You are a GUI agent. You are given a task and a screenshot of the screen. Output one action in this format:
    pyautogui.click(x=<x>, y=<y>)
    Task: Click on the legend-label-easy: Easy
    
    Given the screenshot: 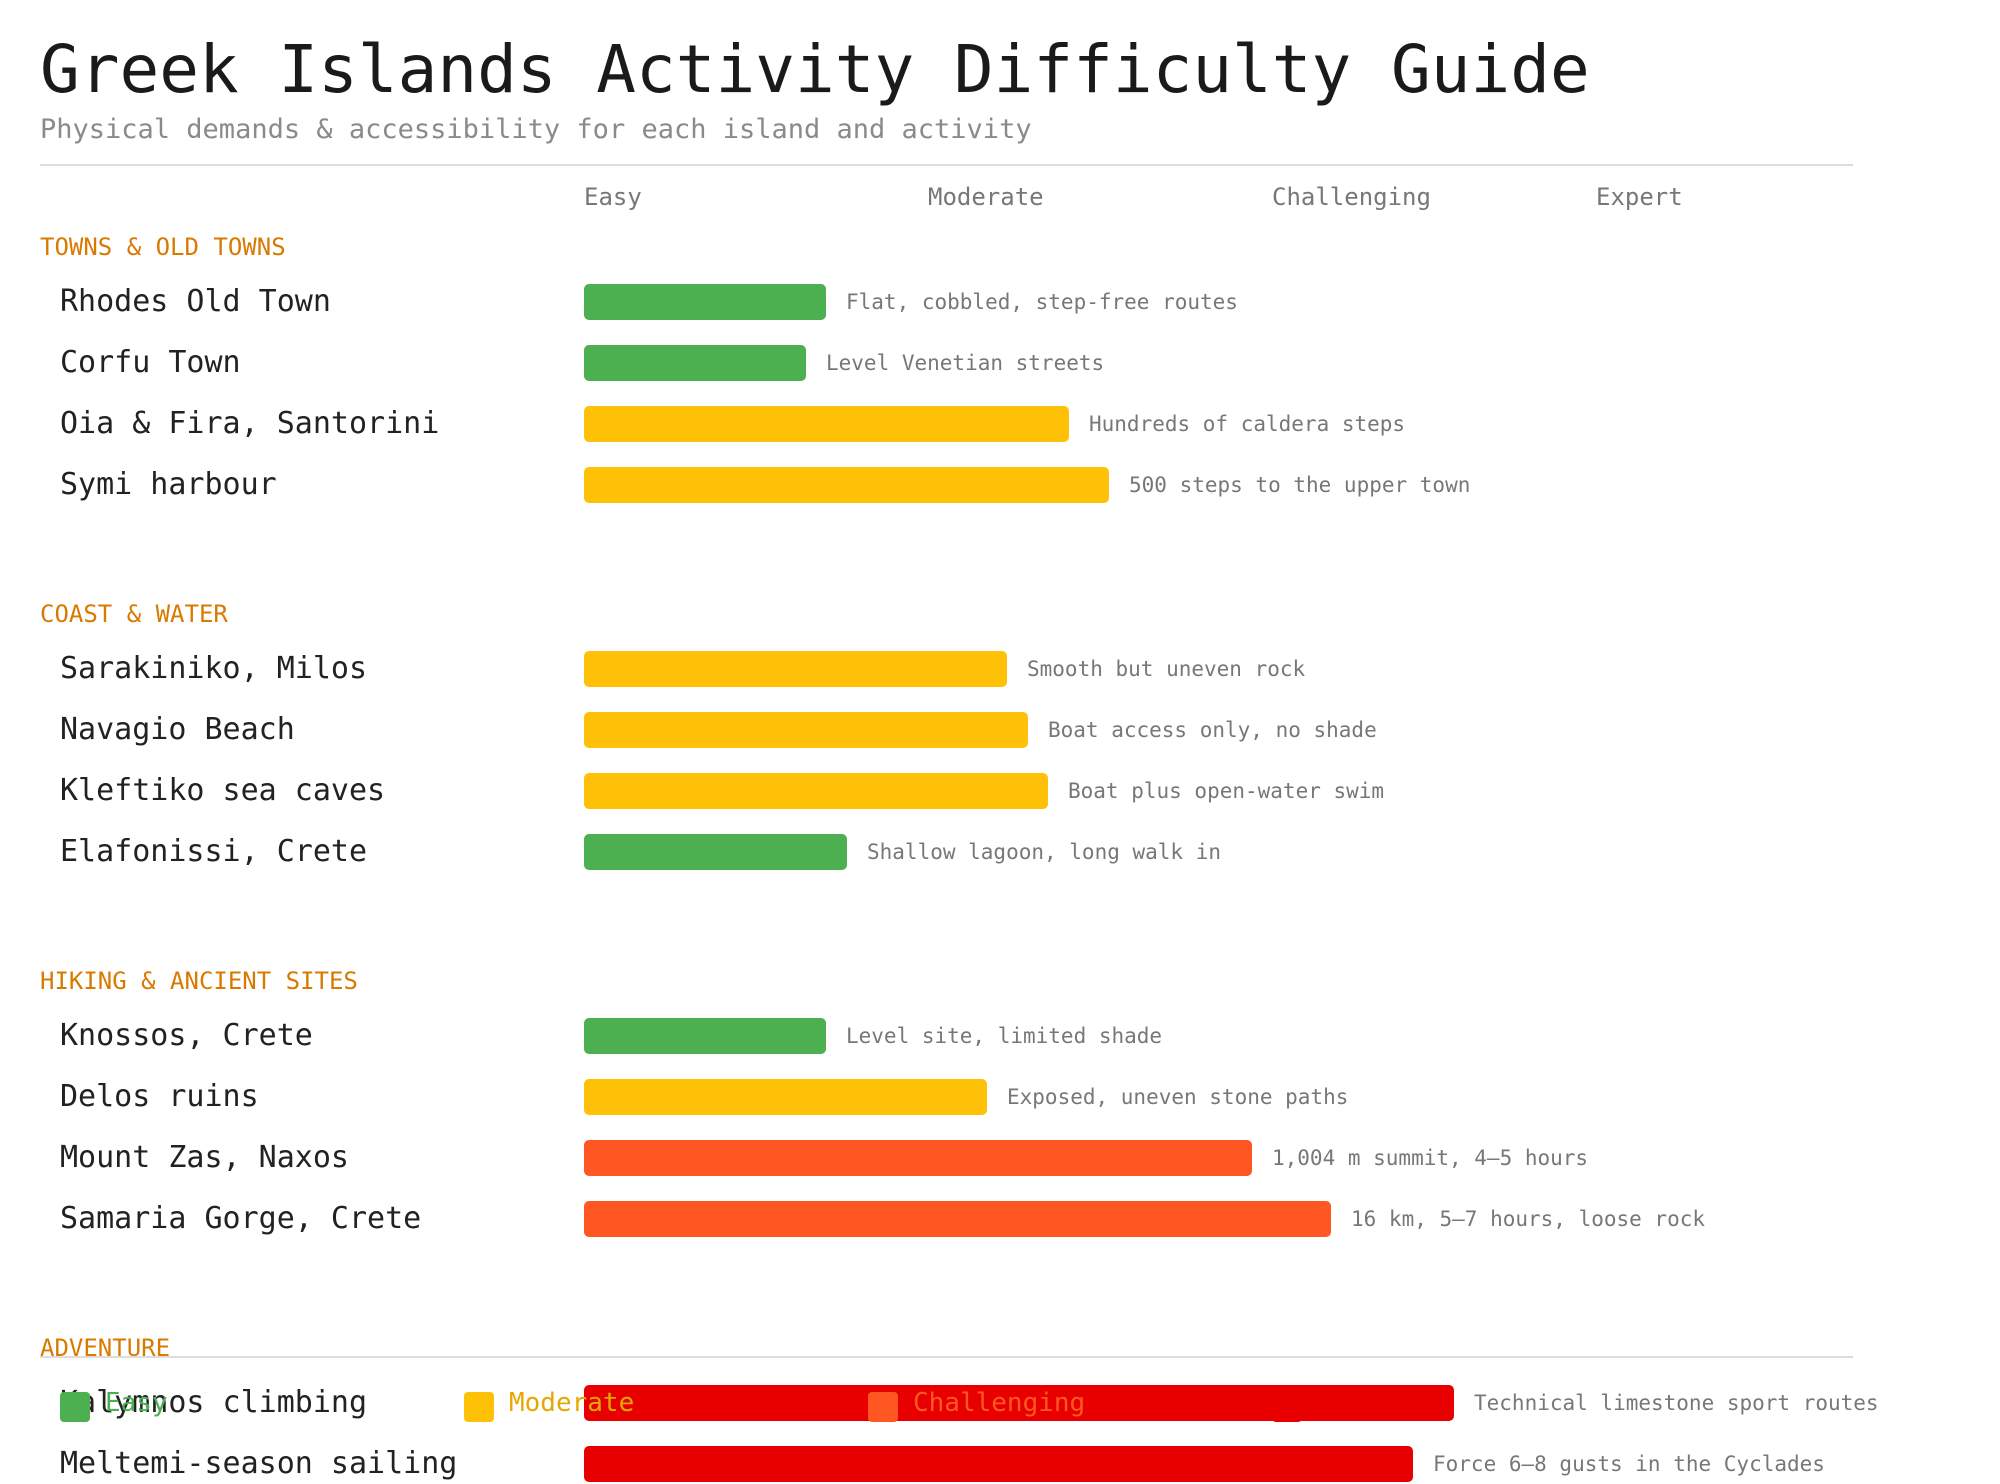 What is the action you would take?
    pyautogui.click(x=136, y=1403)
    